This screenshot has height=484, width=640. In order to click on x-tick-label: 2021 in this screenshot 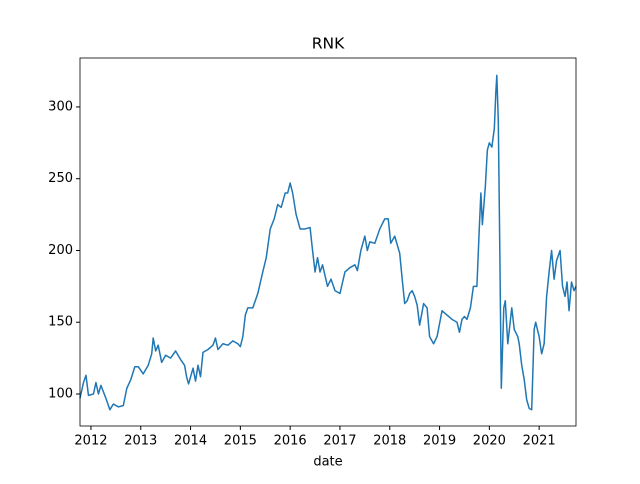, I will do `click(539, 441)`.